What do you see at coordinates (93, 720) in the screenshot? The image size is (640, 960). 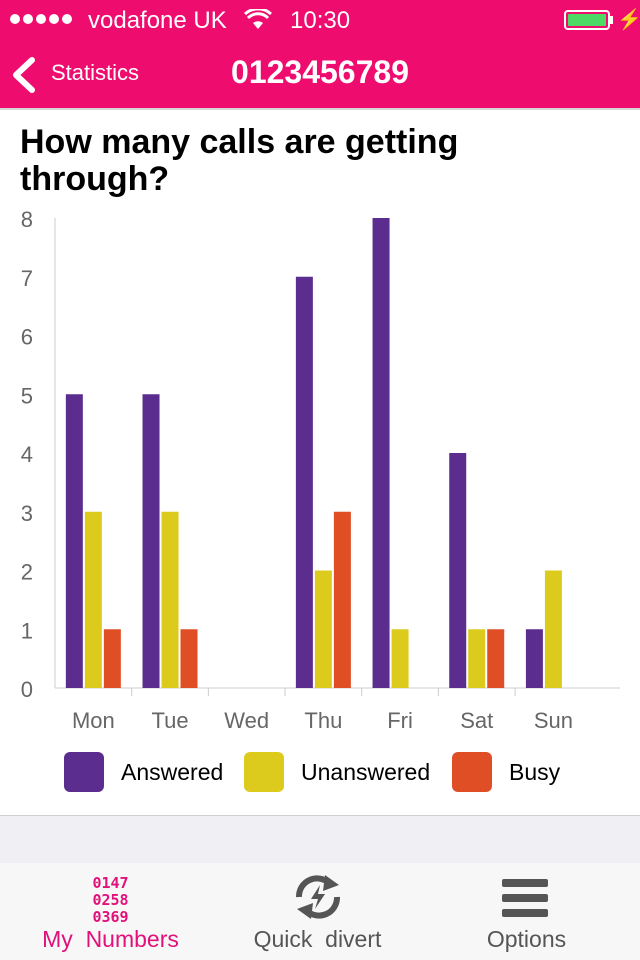 I see `x-tick-label: Mon` at bounding box center [93, 720].